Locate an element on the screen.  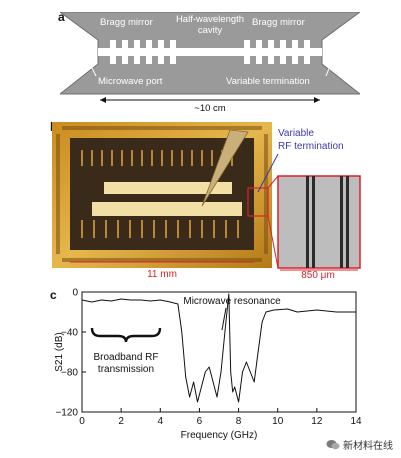
transmission-strip-bottom is located at coordinates (167, 209).